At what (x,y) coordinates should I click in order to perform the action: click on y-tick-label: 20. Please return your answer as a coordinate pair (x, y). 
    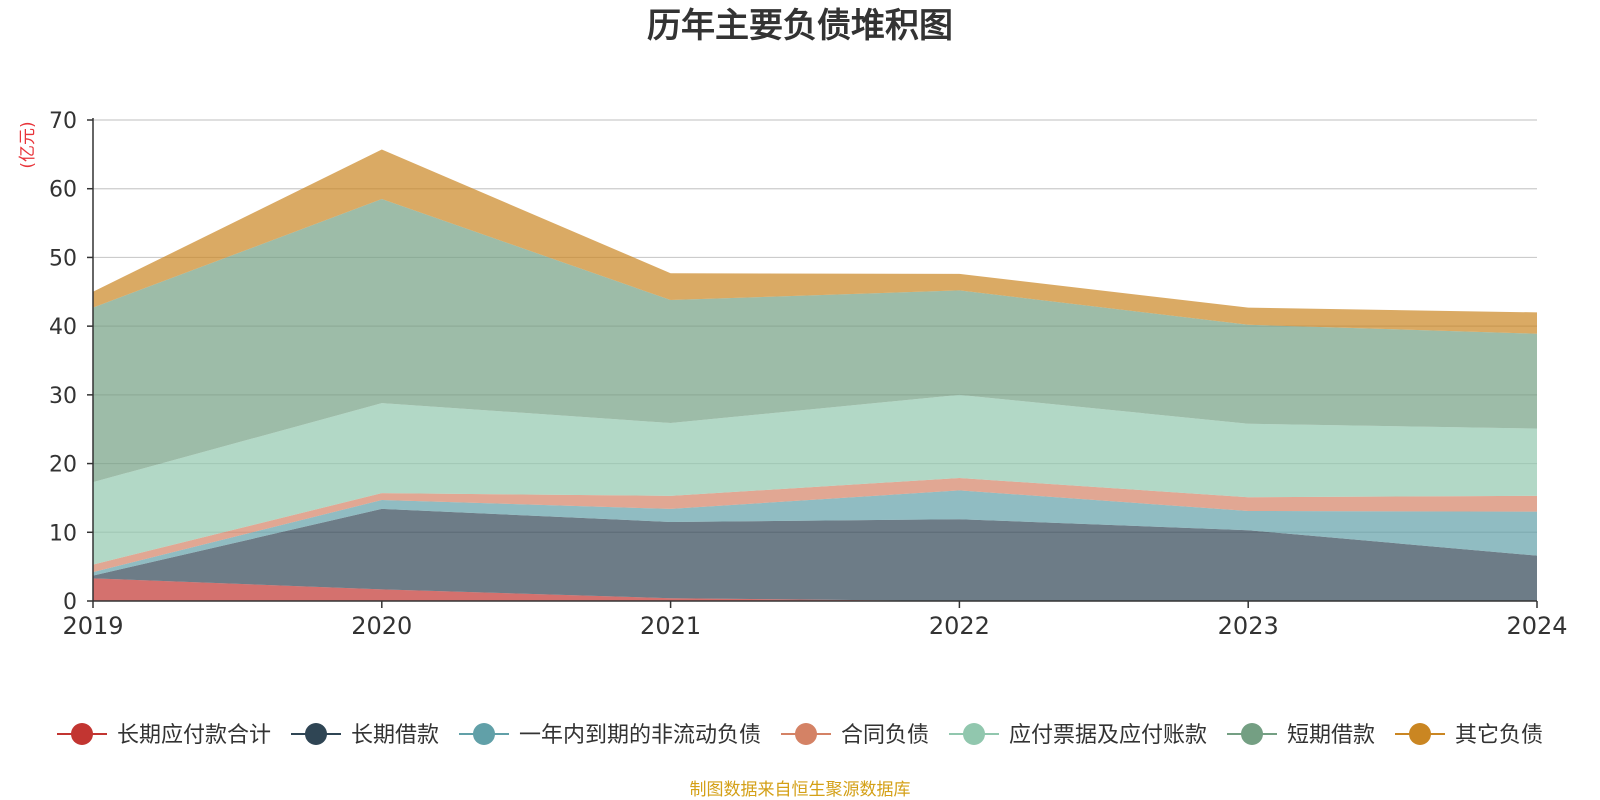
    Looking at the image, I should click on (63, 465).